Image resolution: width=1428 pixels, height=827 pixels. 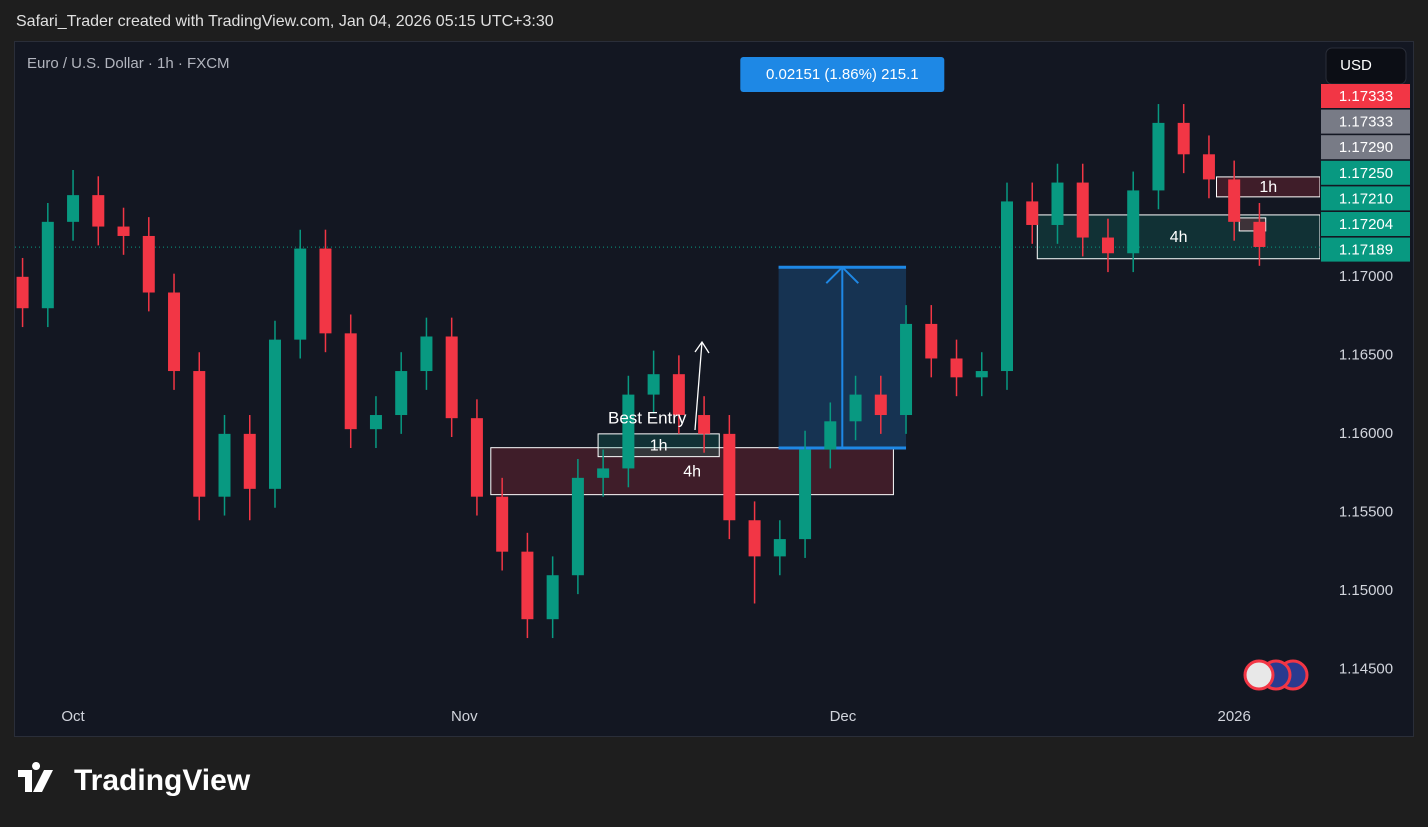 I want to click on brand: TradingView, so click(x=162, y=780).